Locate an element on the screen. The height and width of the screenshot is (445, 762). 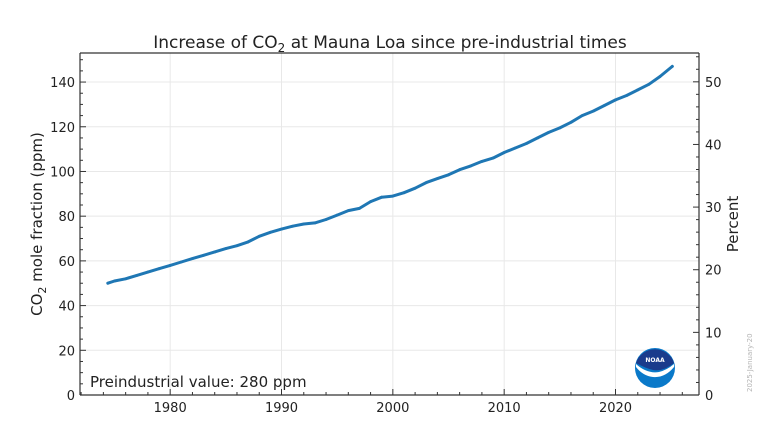
y-tick-label: 120 is located at coordinates (62, 128).